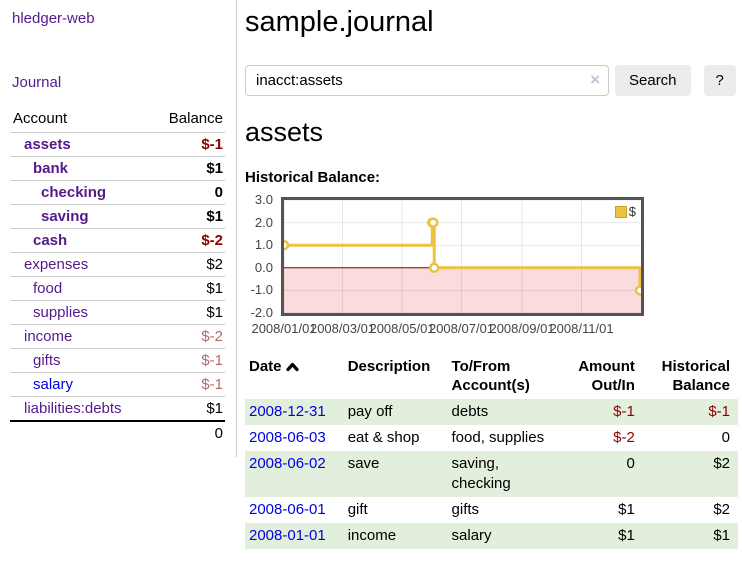  Describe the element at coordinates (624, 437) in the screenshot. I see `transaction-amount: $-2` at that location.